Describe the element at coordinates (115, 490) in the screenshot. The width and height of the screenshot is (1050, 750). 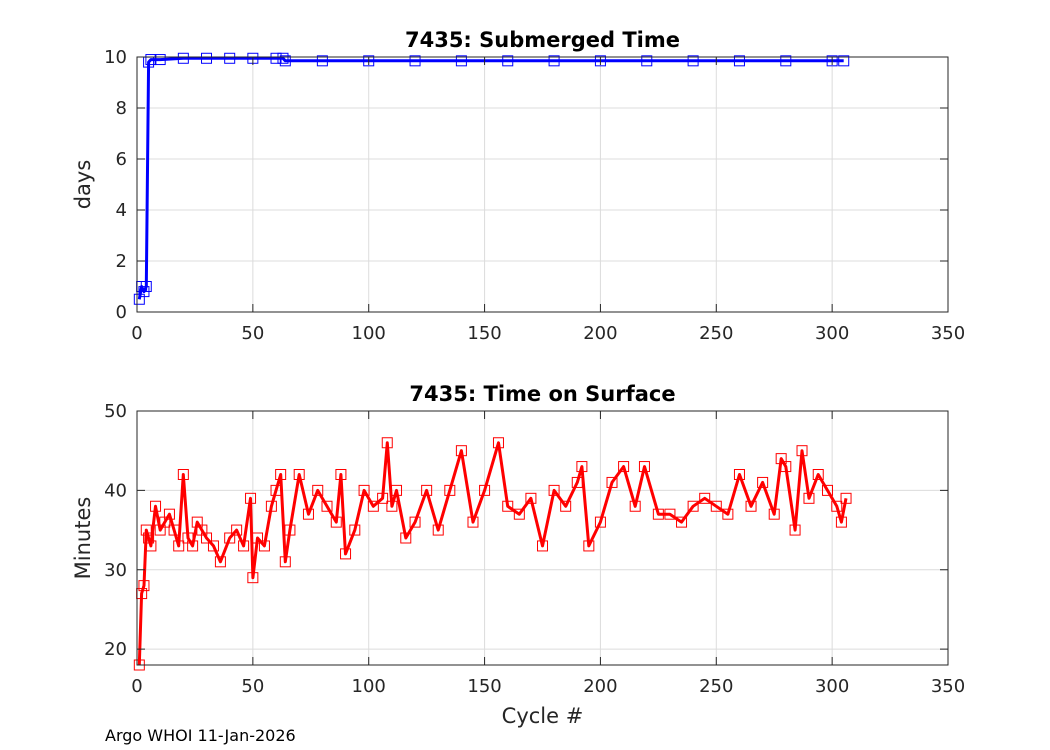
I see `chart-1-ytick-label: 40` at that location.